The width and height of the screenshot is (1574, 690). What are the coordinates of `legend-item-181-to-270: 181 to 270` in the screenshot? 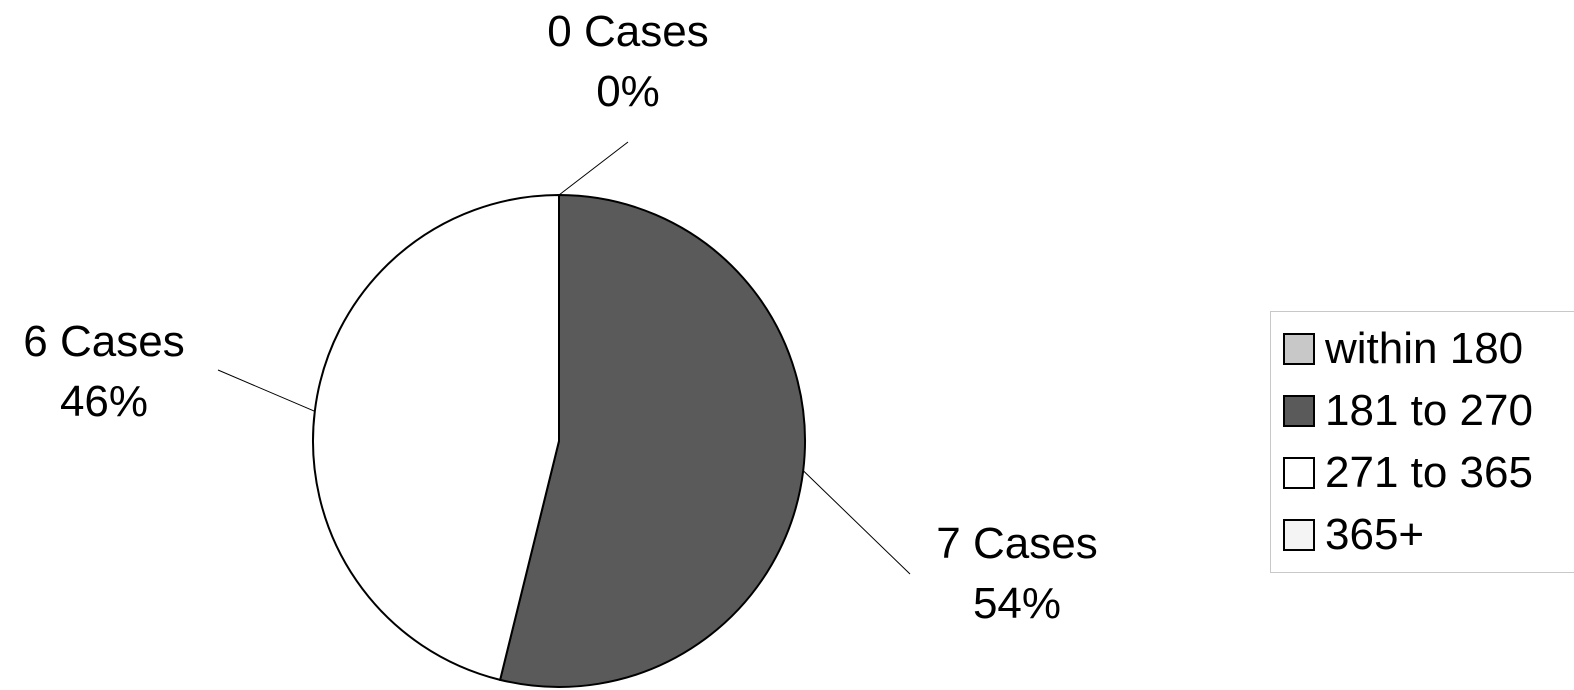 It's located at (1408, 411).